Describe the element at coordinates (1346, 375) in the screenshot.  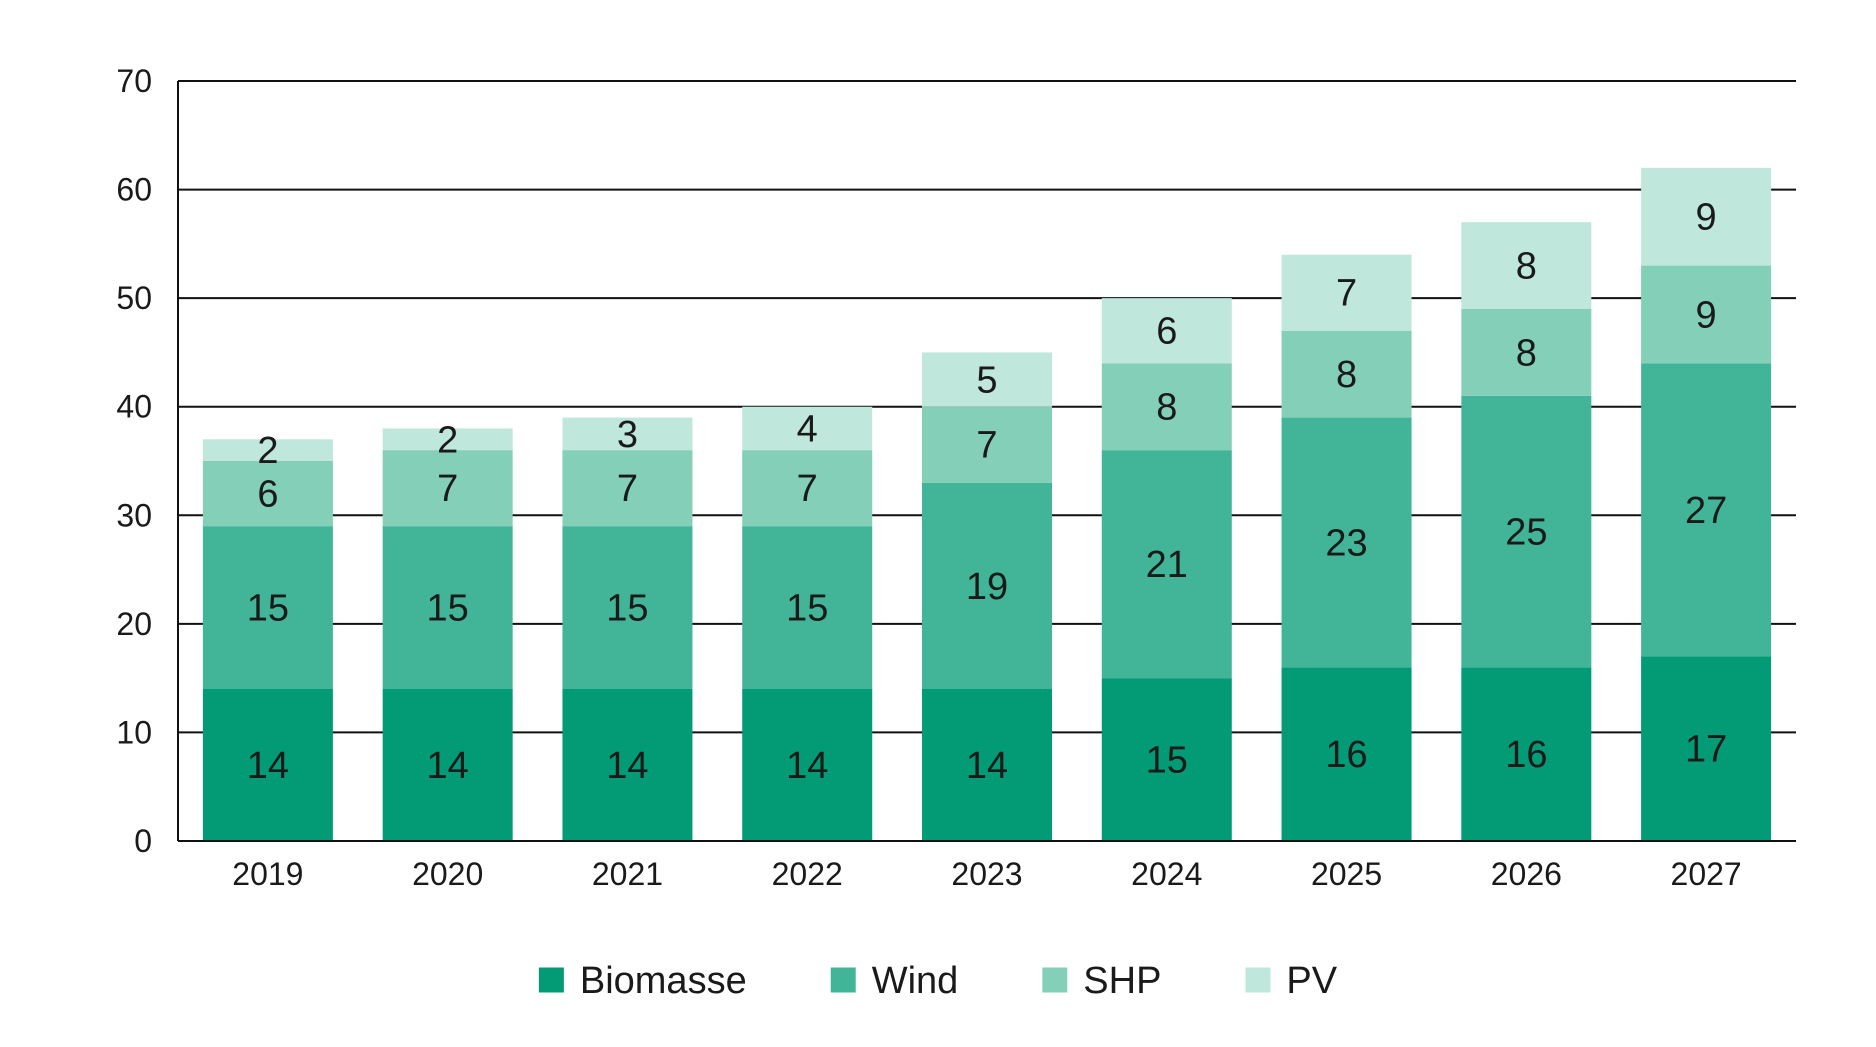
I see `data-label-shp-2025: 8` at that location.